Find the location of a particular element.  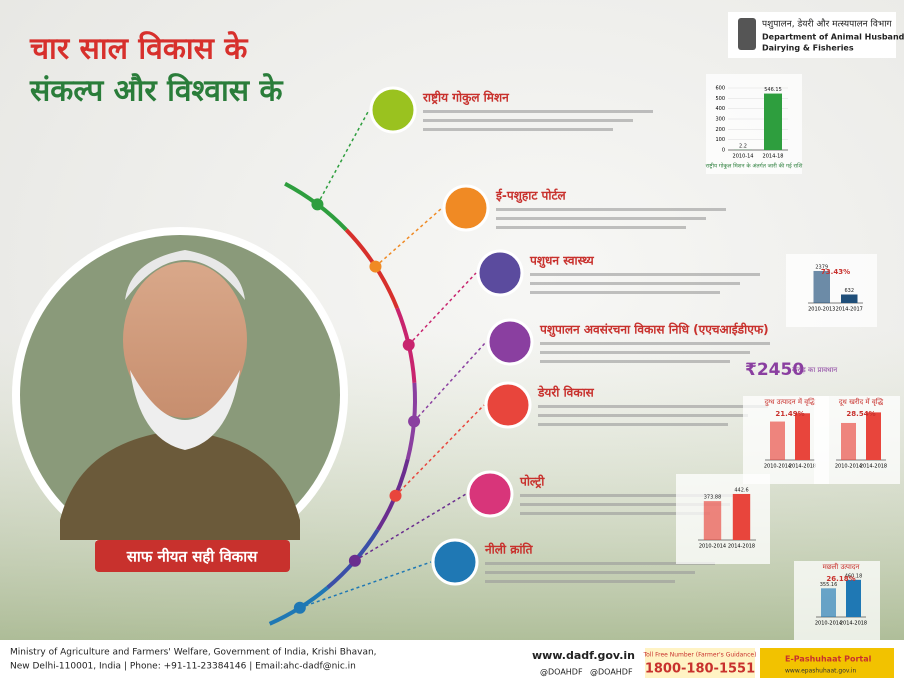

change-label: 28.54% is located at coordinates (860, 414).